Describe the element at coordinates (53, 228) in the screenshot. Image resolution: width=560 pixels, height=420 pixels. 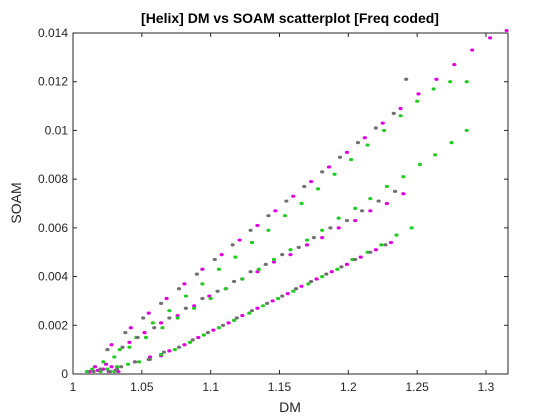
I see `y-tick-label: 0.006` at that location.